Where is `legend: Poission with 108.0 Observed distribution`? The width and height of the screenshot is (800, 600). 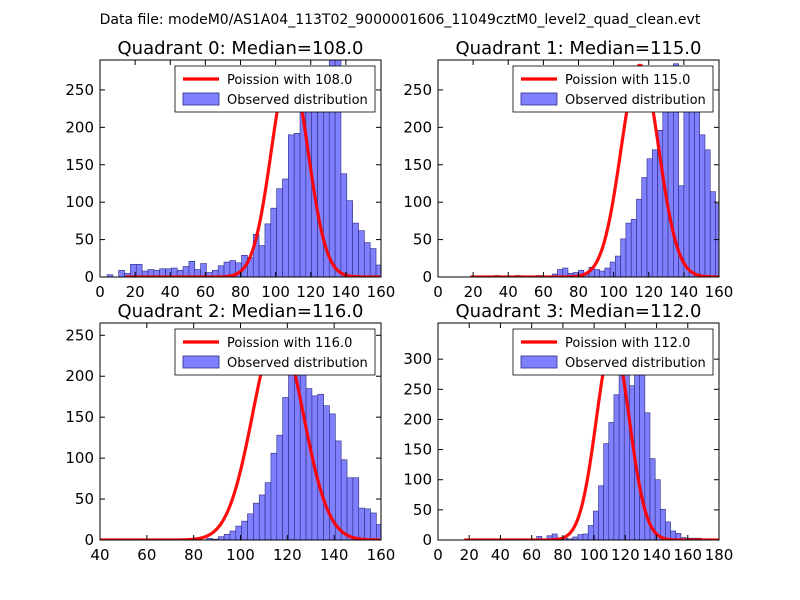 legend: Poission with 108.0 Observed distribution is located at coordinates (275, 89).